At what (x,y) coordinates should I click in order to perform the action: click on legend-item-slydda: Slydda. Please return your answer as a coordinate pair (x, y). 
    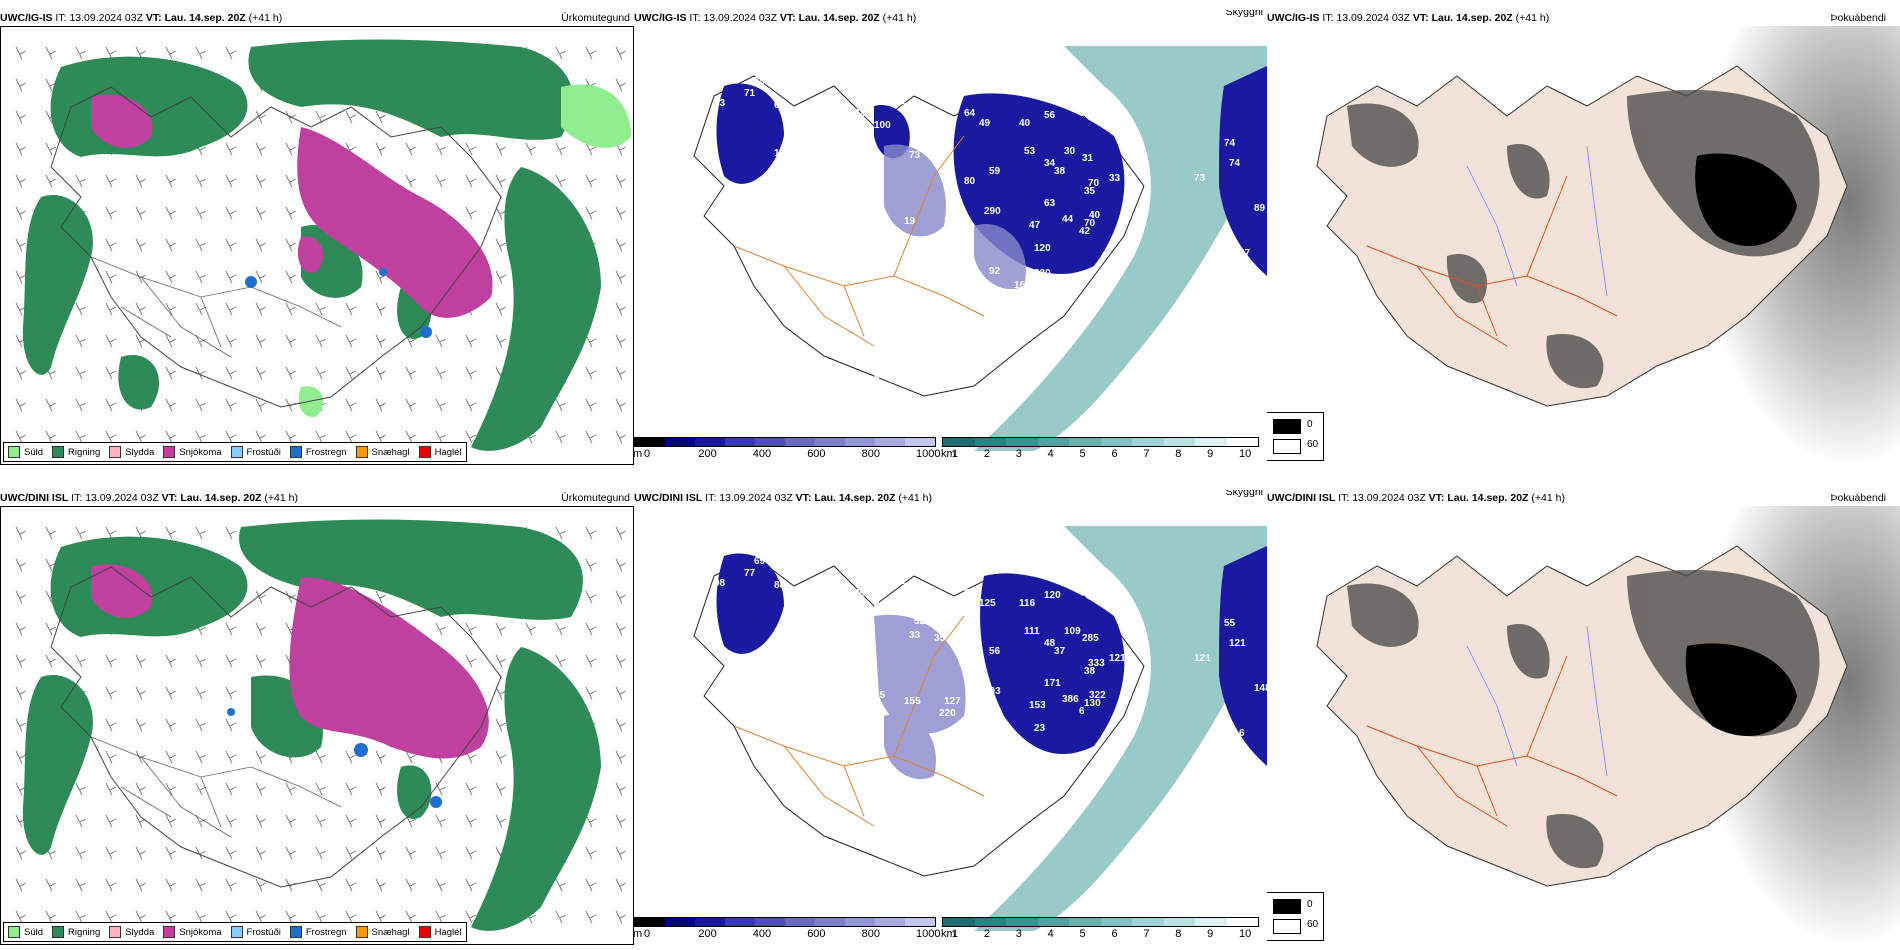
    Looking at the image, I should click on (131, 452).